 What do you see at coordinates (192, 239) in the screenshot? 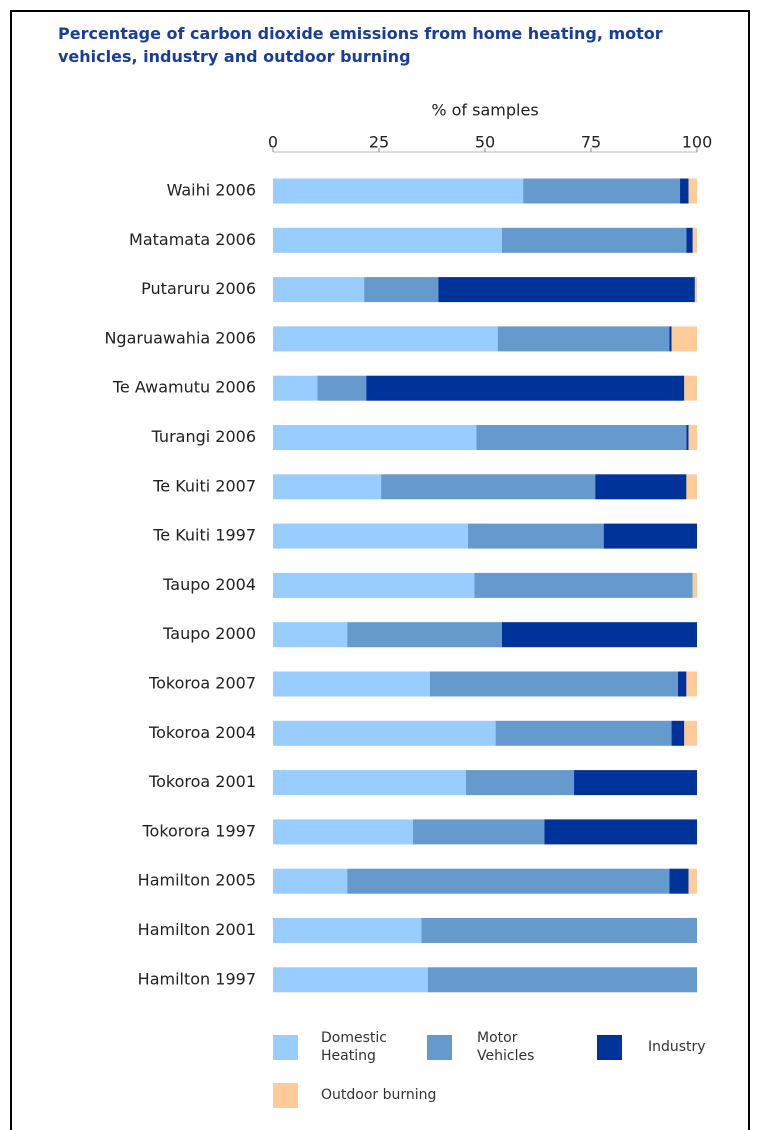
I see `y-tick-label: Matamata 2006` at bounding box center [192, 239].